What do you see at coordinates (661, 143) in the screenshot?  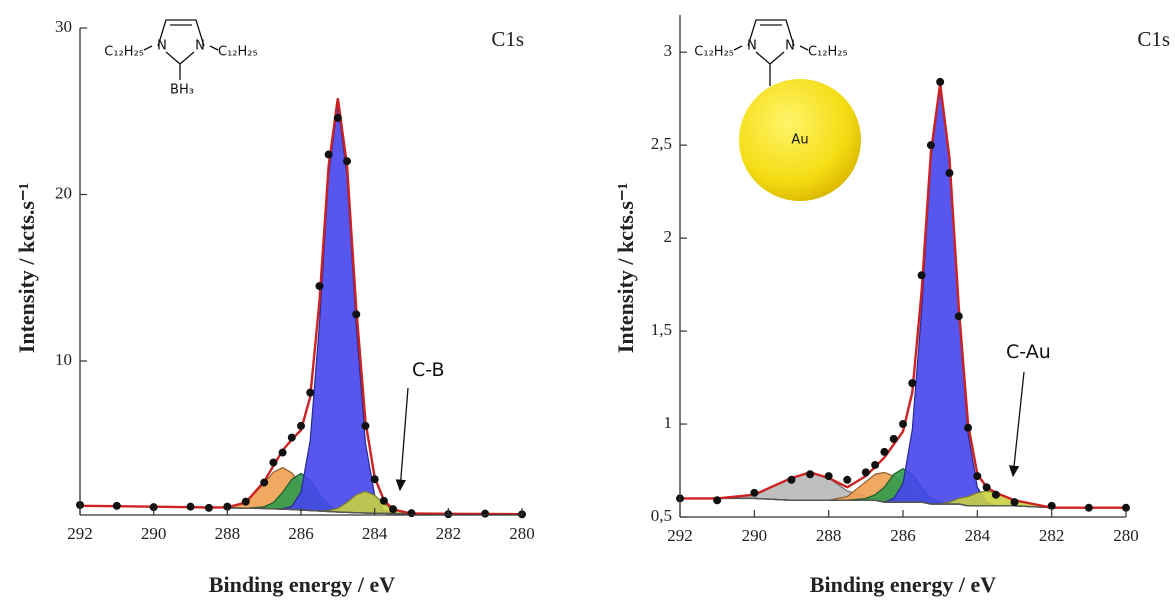 I see `y-tick-label: 2,5` at bounding box center [661, 143].